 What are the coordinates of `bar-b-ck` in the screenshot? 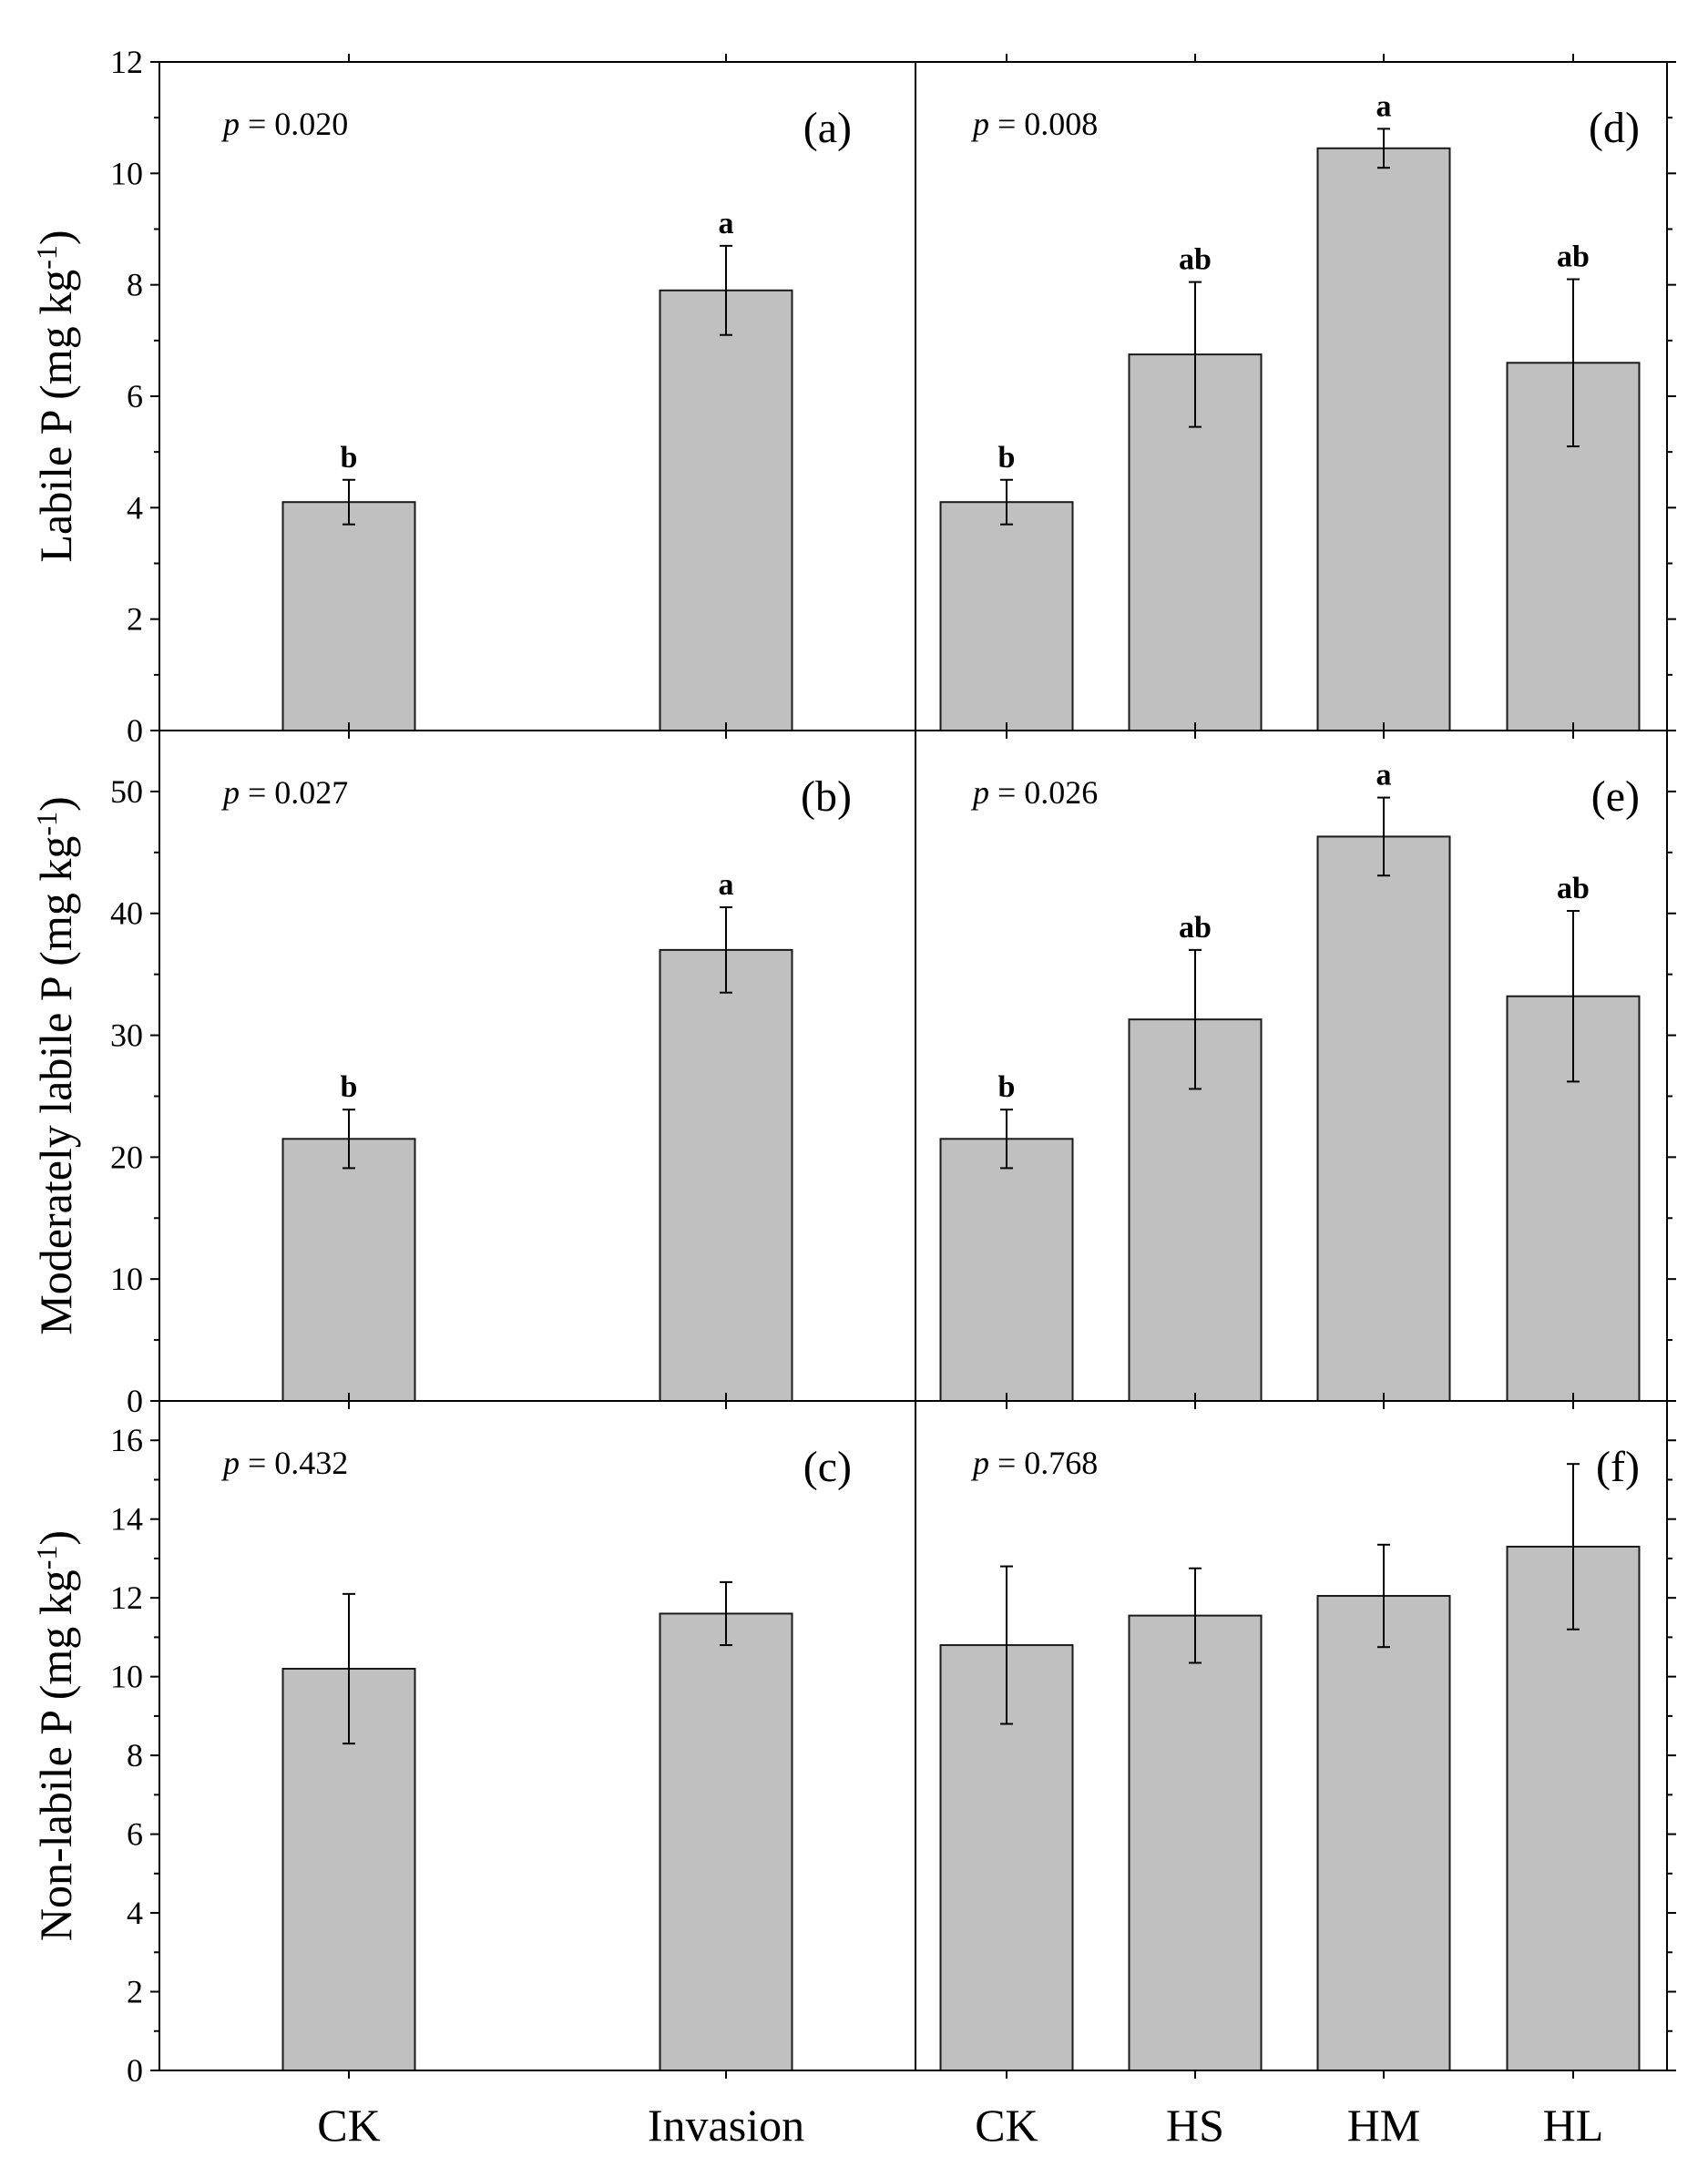 It's located at (349, 1270).